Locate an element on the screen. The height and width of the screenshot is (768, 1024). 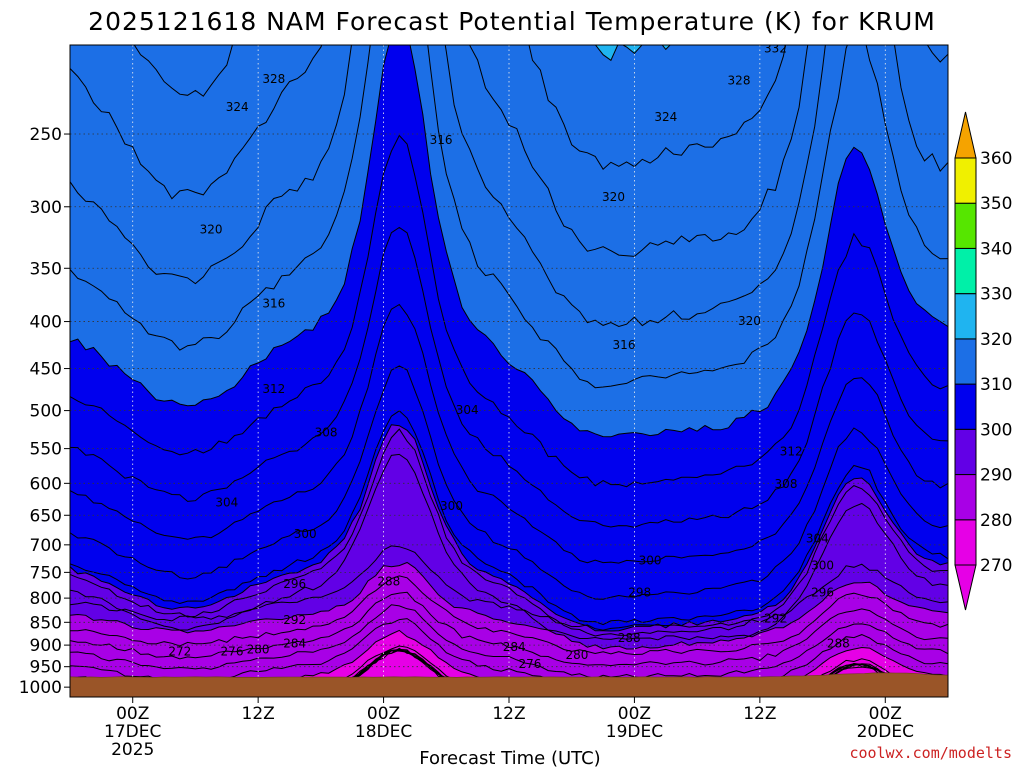
y-tick-label: 1000 is located at coordinates (40, 688).